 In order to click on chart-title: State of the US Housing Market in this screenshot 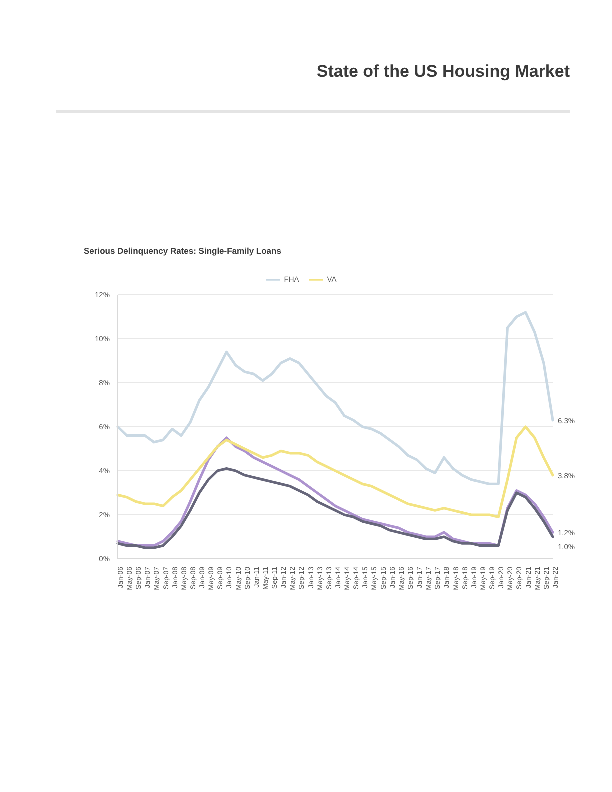, I will do `click(443, 72)`.